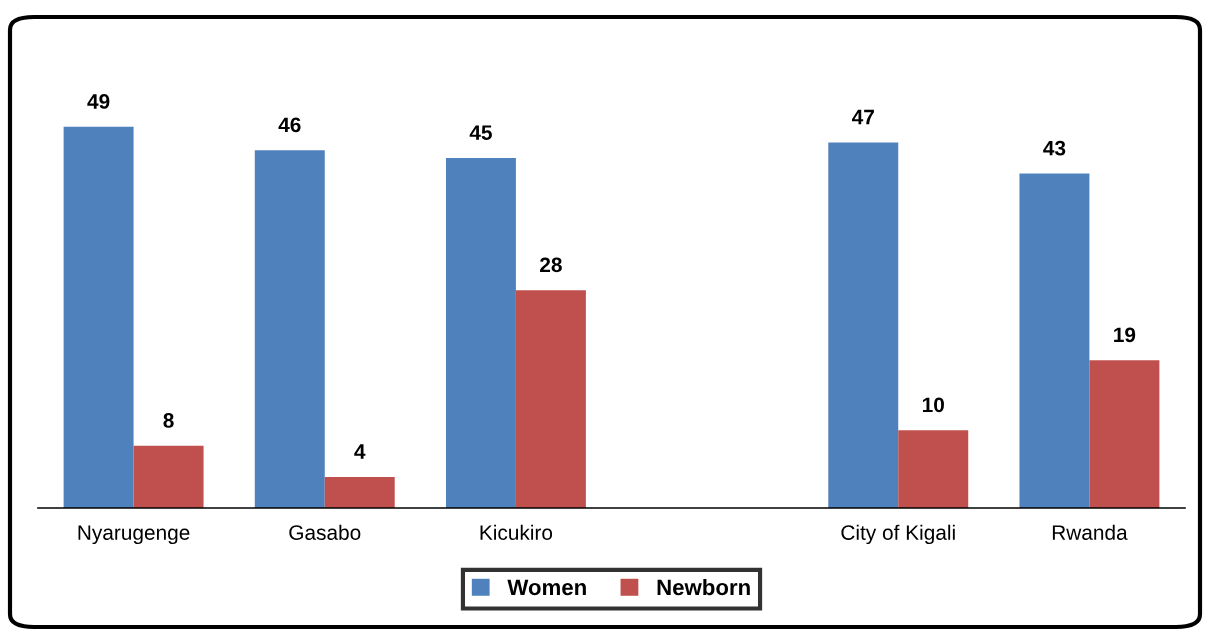 This screenshot has width=1206, height=632. I want to click on data-label: 8, so click(168, 420).